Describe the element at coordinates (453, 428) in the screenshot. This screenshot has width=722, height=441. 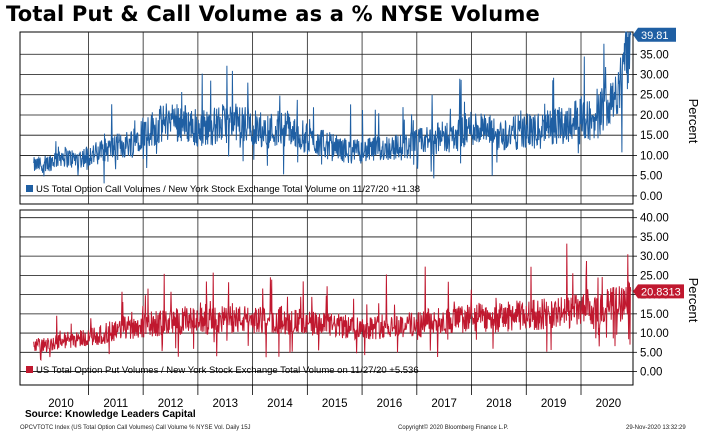
I see `footer-copyright: Copyright© 2020 Bloomberg Finance L.P.` at that location.